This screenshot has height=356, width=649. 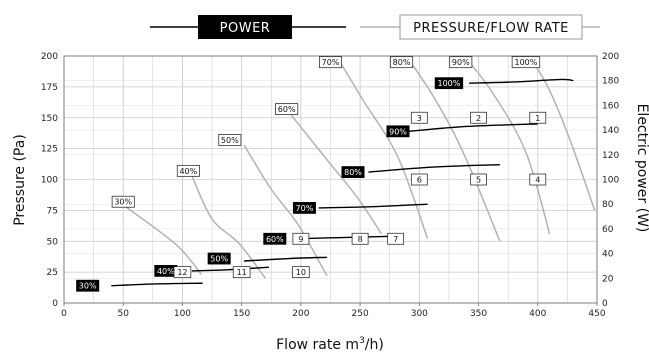 I want to click on pressure-curve-label: 30%, so click(x=123, y=202).